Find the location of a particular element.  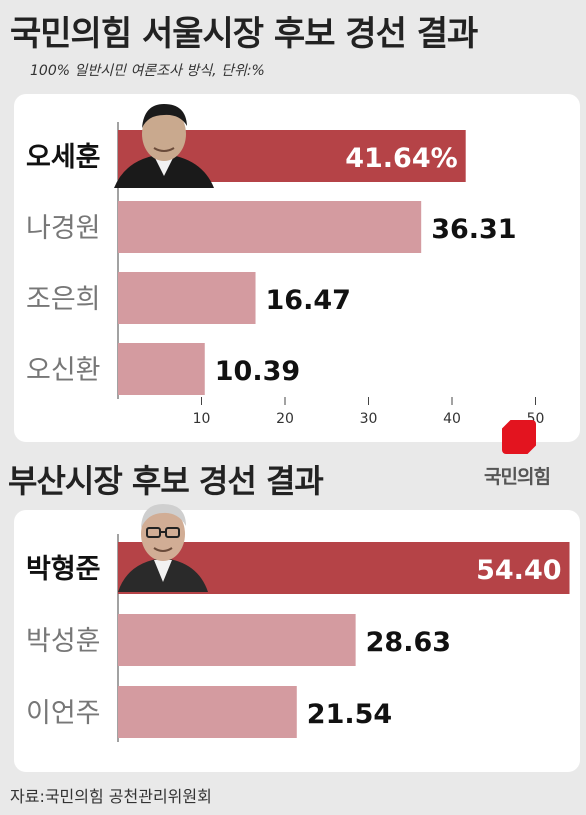

chart-subtitle: 100% 일반시민 여론조사 방식, 단위:% is located at coordinates (147, 71).